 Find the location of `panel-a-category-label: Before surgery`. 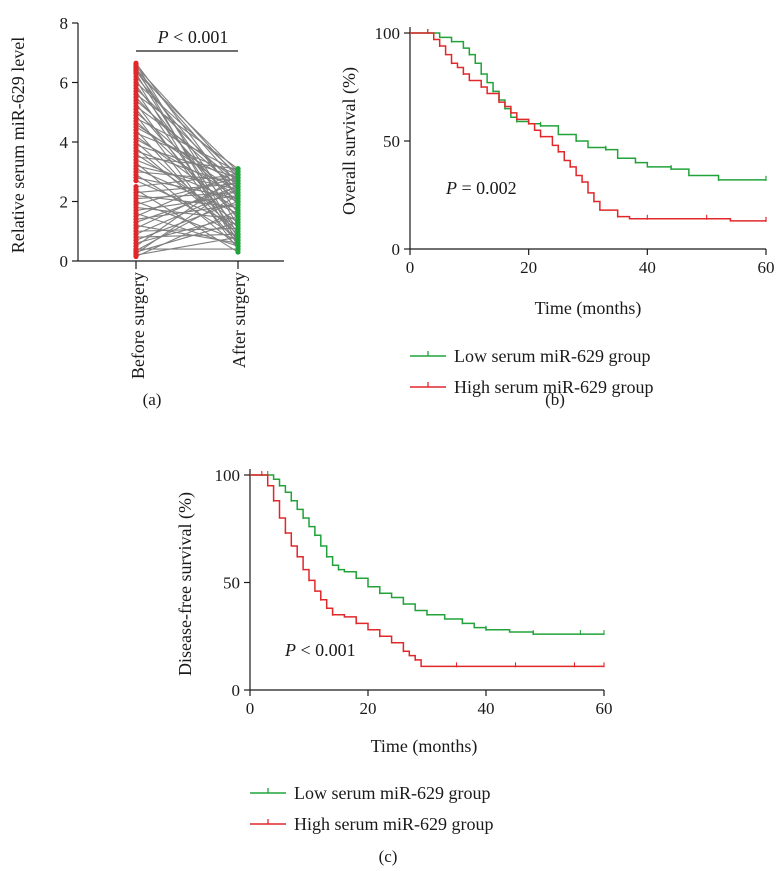

panel-a-category-label: Before surgery is located at coordinates (138, 325).